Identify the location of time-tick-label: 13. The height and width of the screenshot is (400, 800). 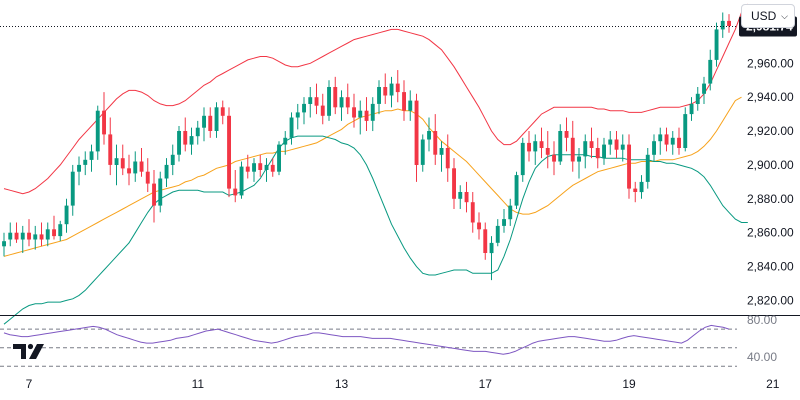
(342, 384).